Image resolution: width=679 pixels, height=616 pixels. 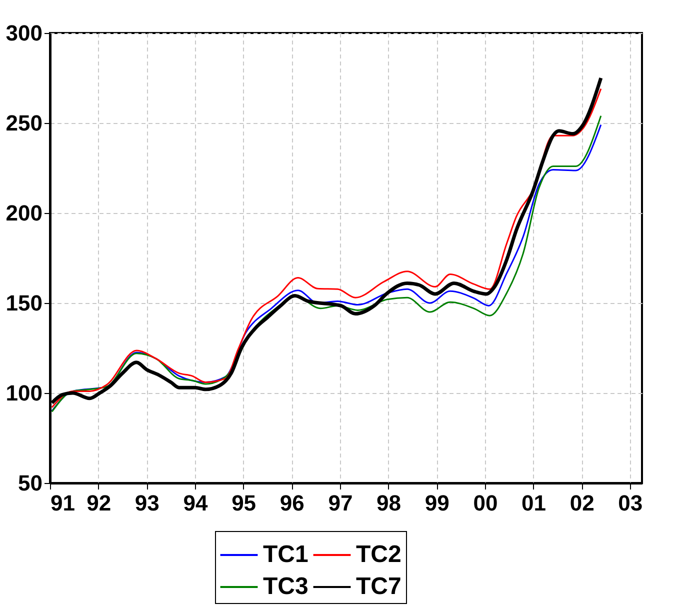 I want to click on legend-label: TC3, so click(x=285, y=586).